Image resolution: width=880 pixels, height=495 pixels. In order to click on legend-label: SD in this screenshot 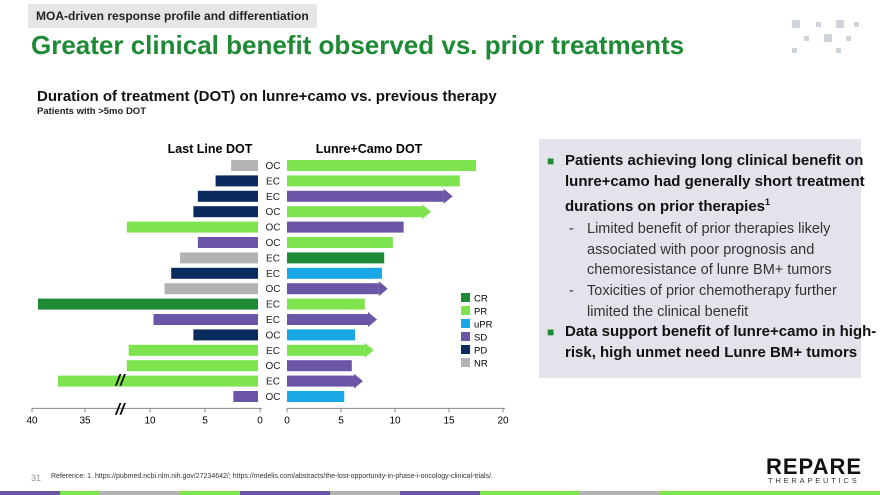, I will do `click(480, 338)`.